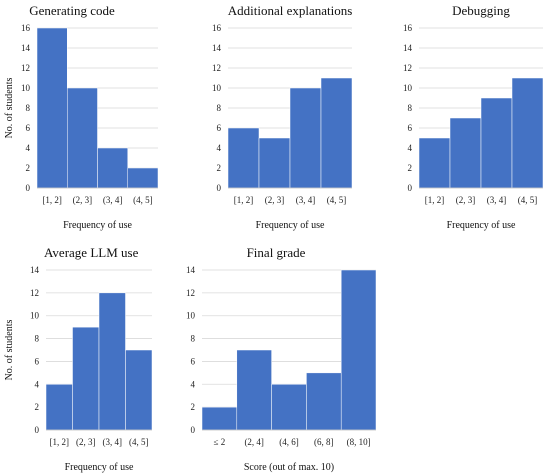 The image size is (550, 475). What do you see at coordinates (481, 10) in the screenshot?
I see `chart-title: Debugging` at bounding box center [481, 10].